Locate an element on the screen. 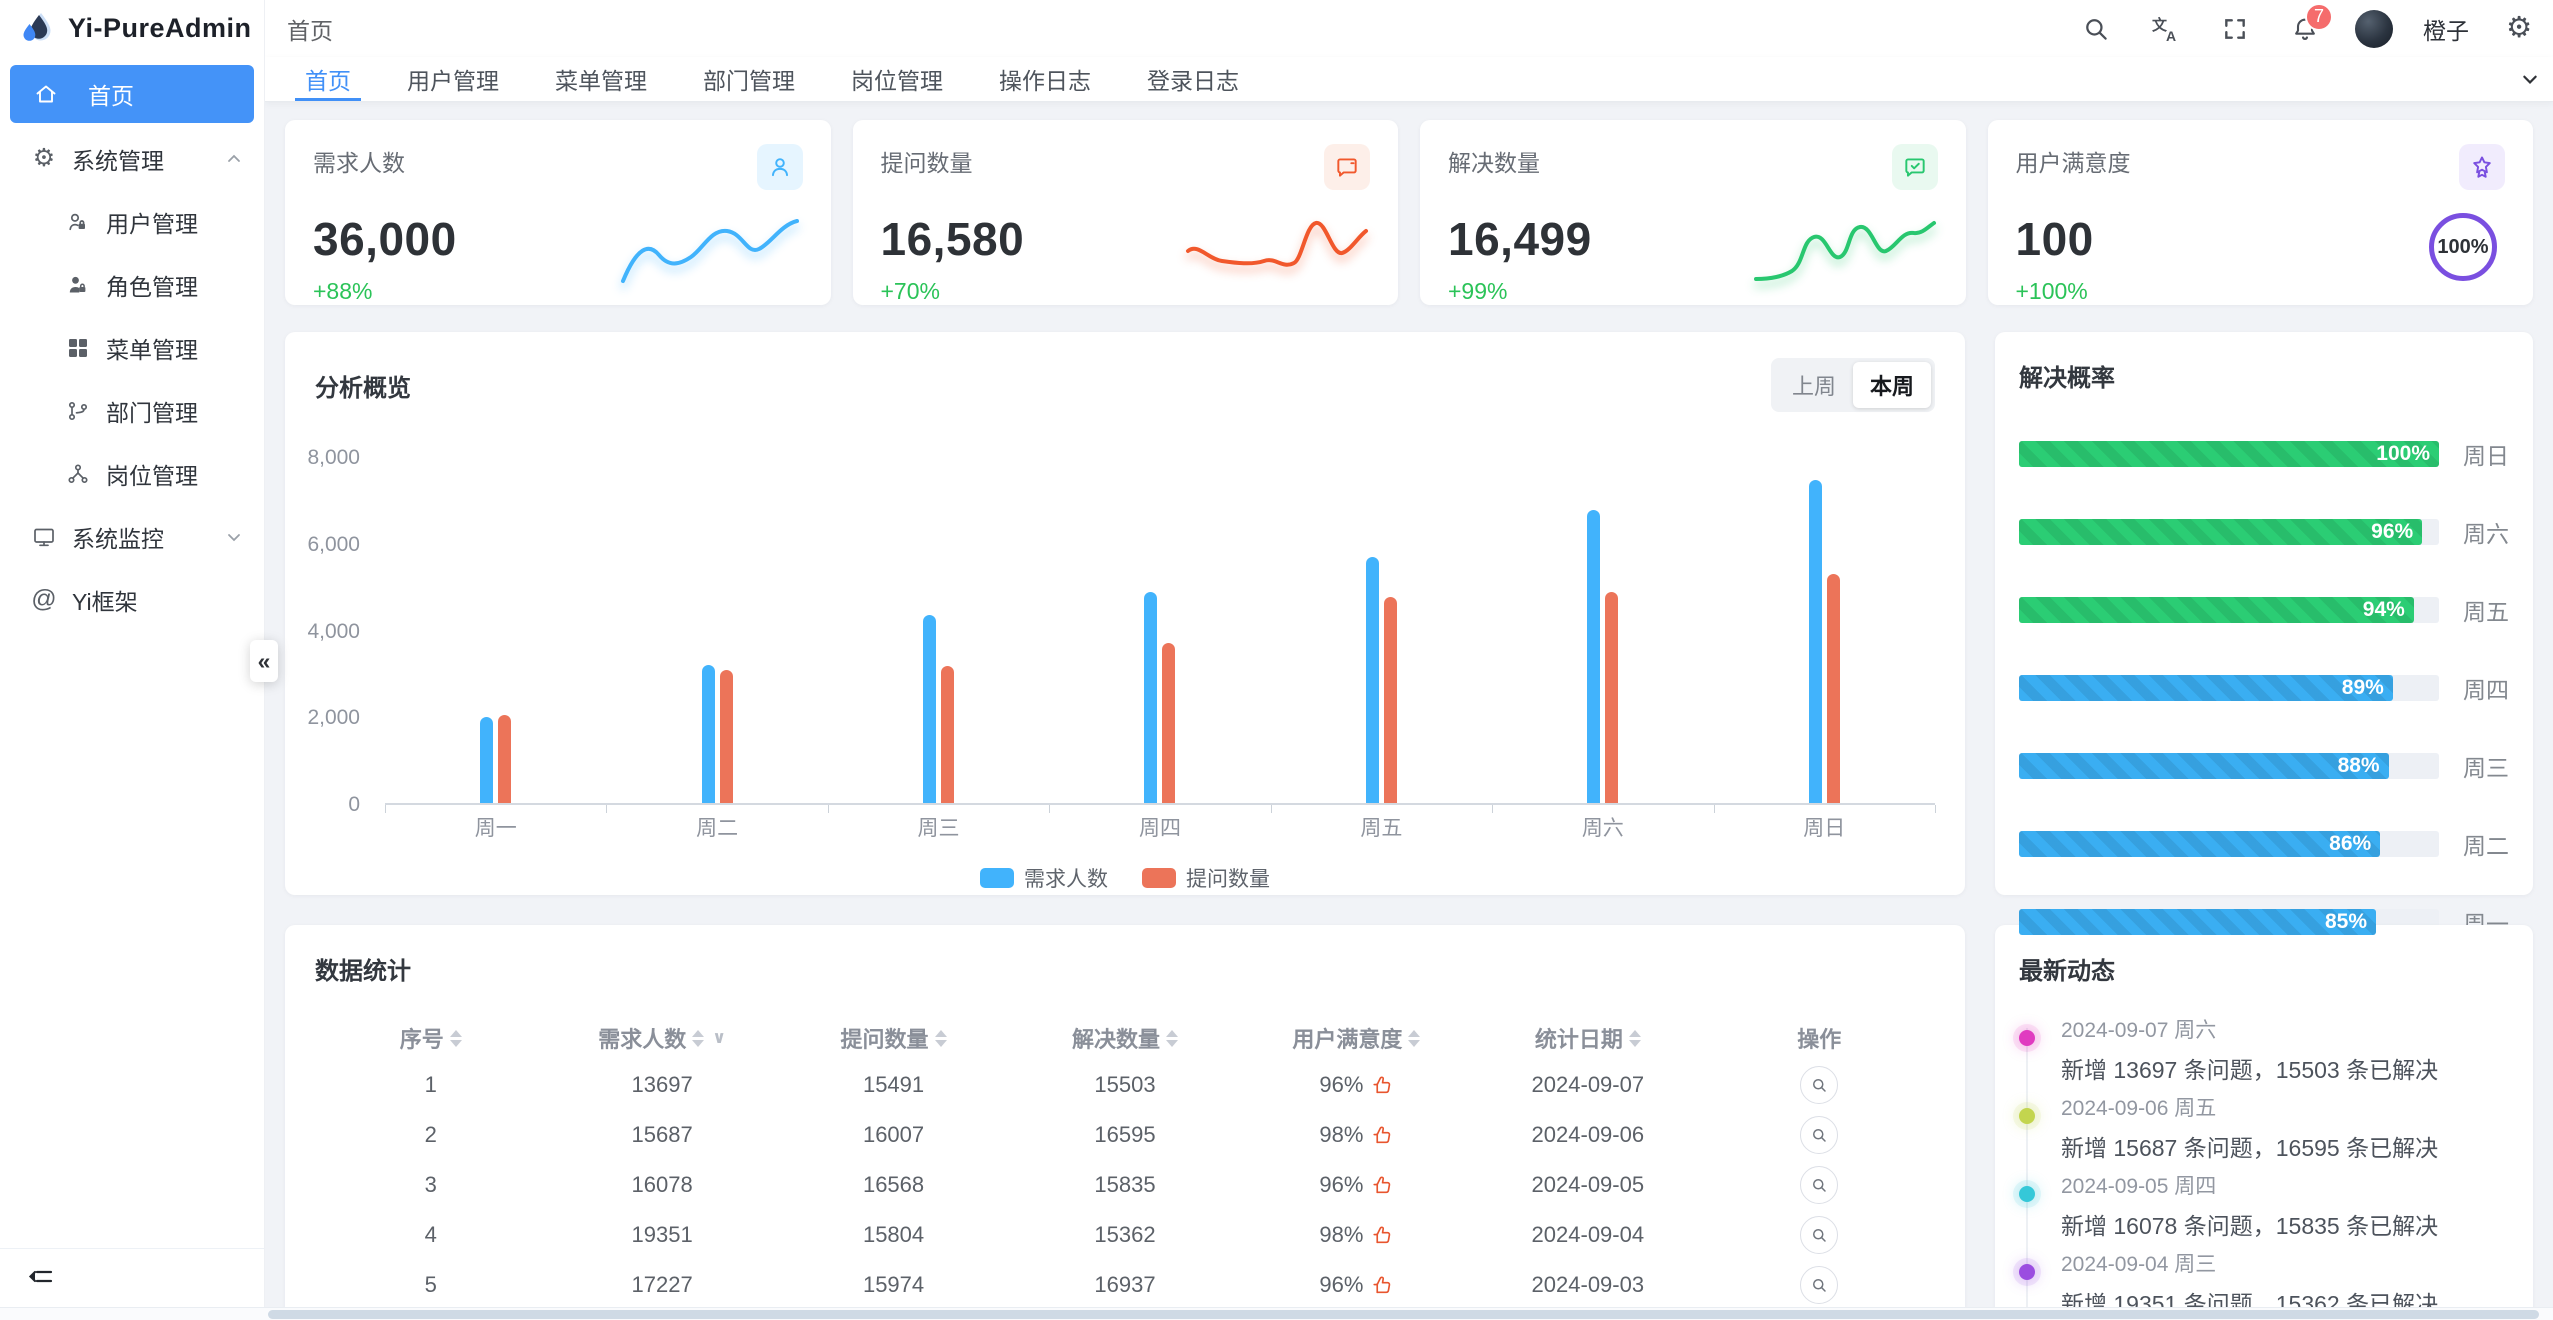 The height and width of the screenshot is (1320, 2553). sidebar-collapse-badge: « is located at coordinates (264, 661).